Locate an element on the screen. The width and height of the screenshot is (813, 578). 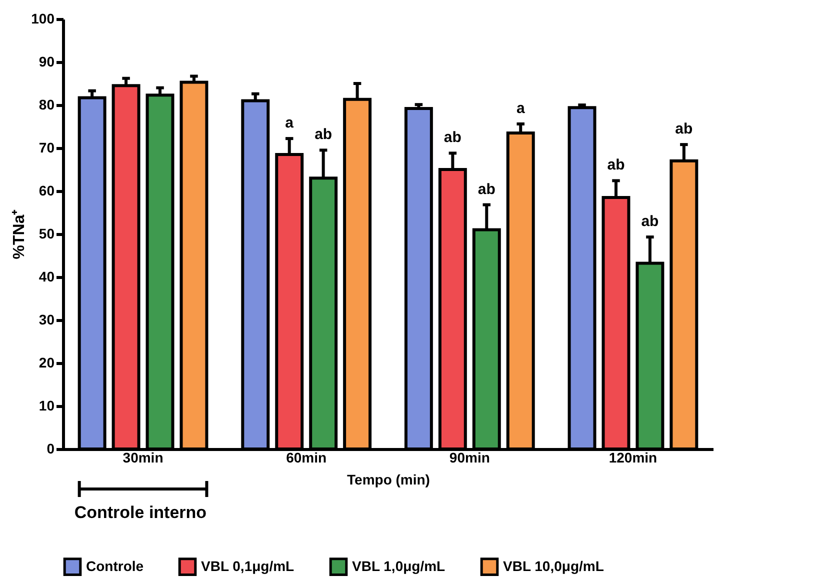
y-tick-label: 60 is located at coordinates (46, 190).